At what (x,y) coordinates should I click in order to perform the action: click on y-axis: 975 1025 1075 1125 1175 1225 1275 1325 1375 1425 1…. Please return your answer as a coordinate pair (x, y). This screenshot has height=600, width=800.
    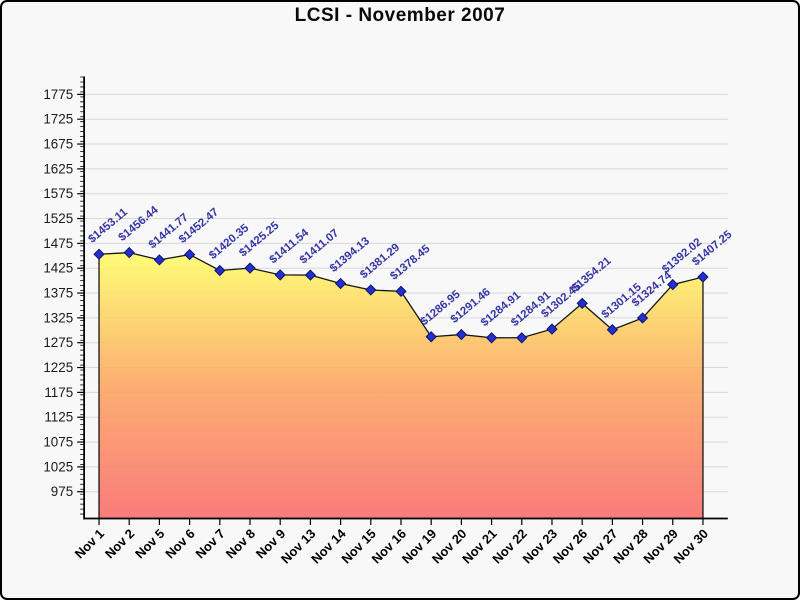
    Looking at the image, I should click on (64, 298).